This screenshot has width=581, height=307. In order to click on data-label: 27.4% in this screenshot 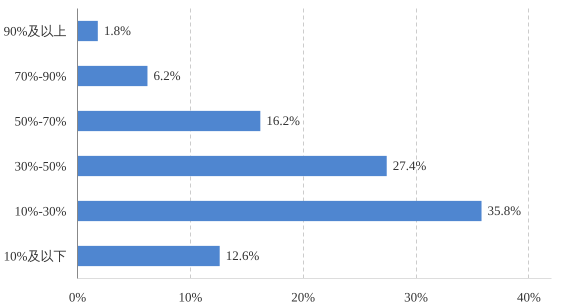, I will do `click(409, 165)`.